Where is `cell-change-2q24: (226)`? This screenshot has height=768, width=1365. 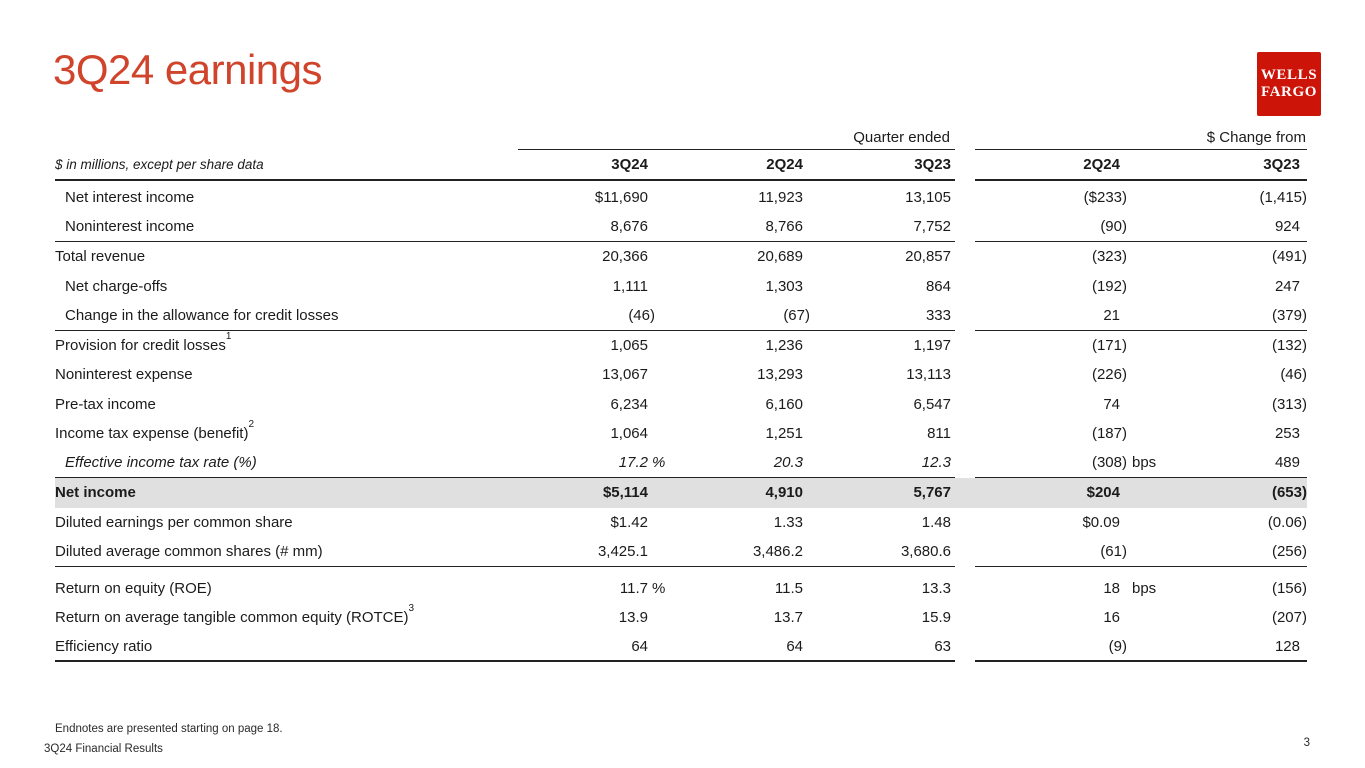
cell-change-2q24: (226) is located at coordinates (1109, 375).